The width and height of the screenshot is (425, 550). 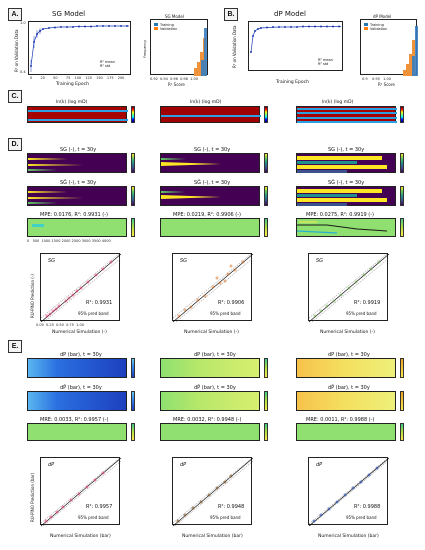 I want to click on d-r1-title-3: SG (-), t = 30y, so click(x=346, y=150).